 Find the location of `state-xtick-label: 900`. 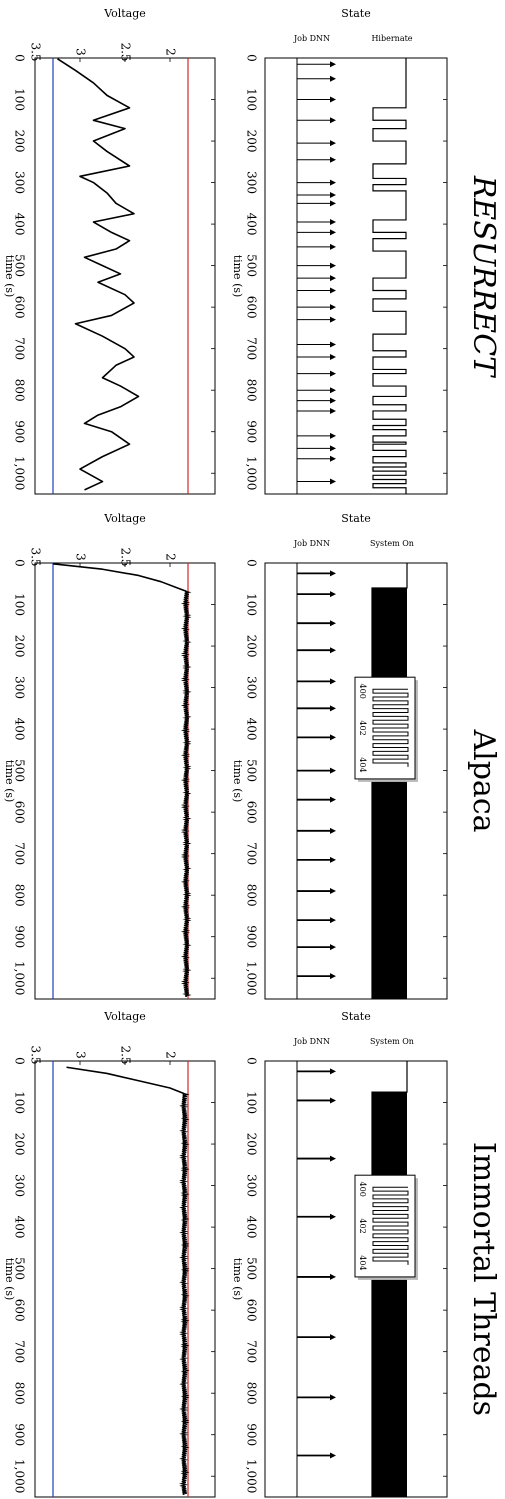

state-xtick-label: 900 is located at coordinates (252, 1434).